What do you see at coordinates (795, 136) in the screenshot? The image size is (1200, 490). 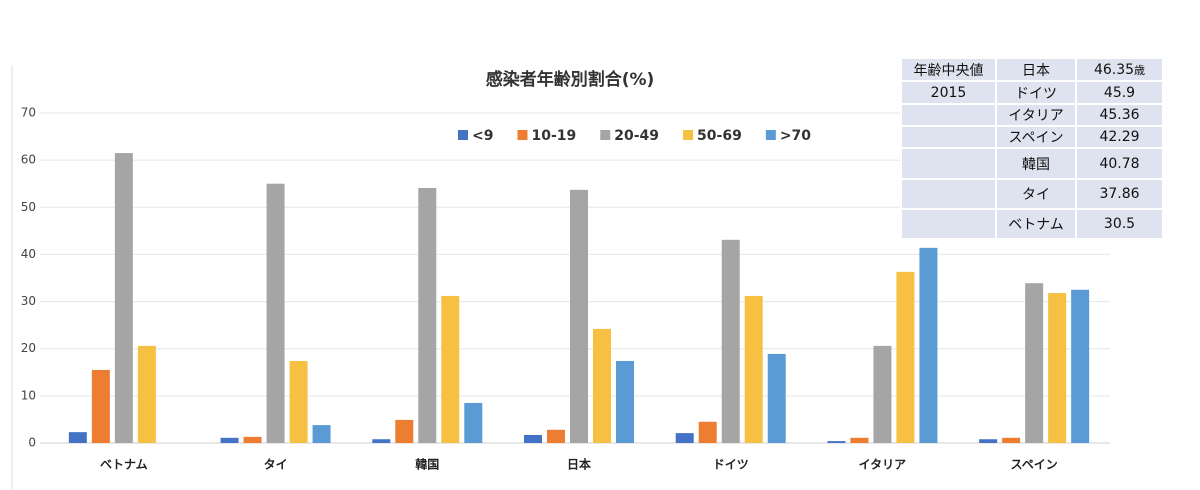 I see `legend-label: >70` at bounding box center [795, 136].